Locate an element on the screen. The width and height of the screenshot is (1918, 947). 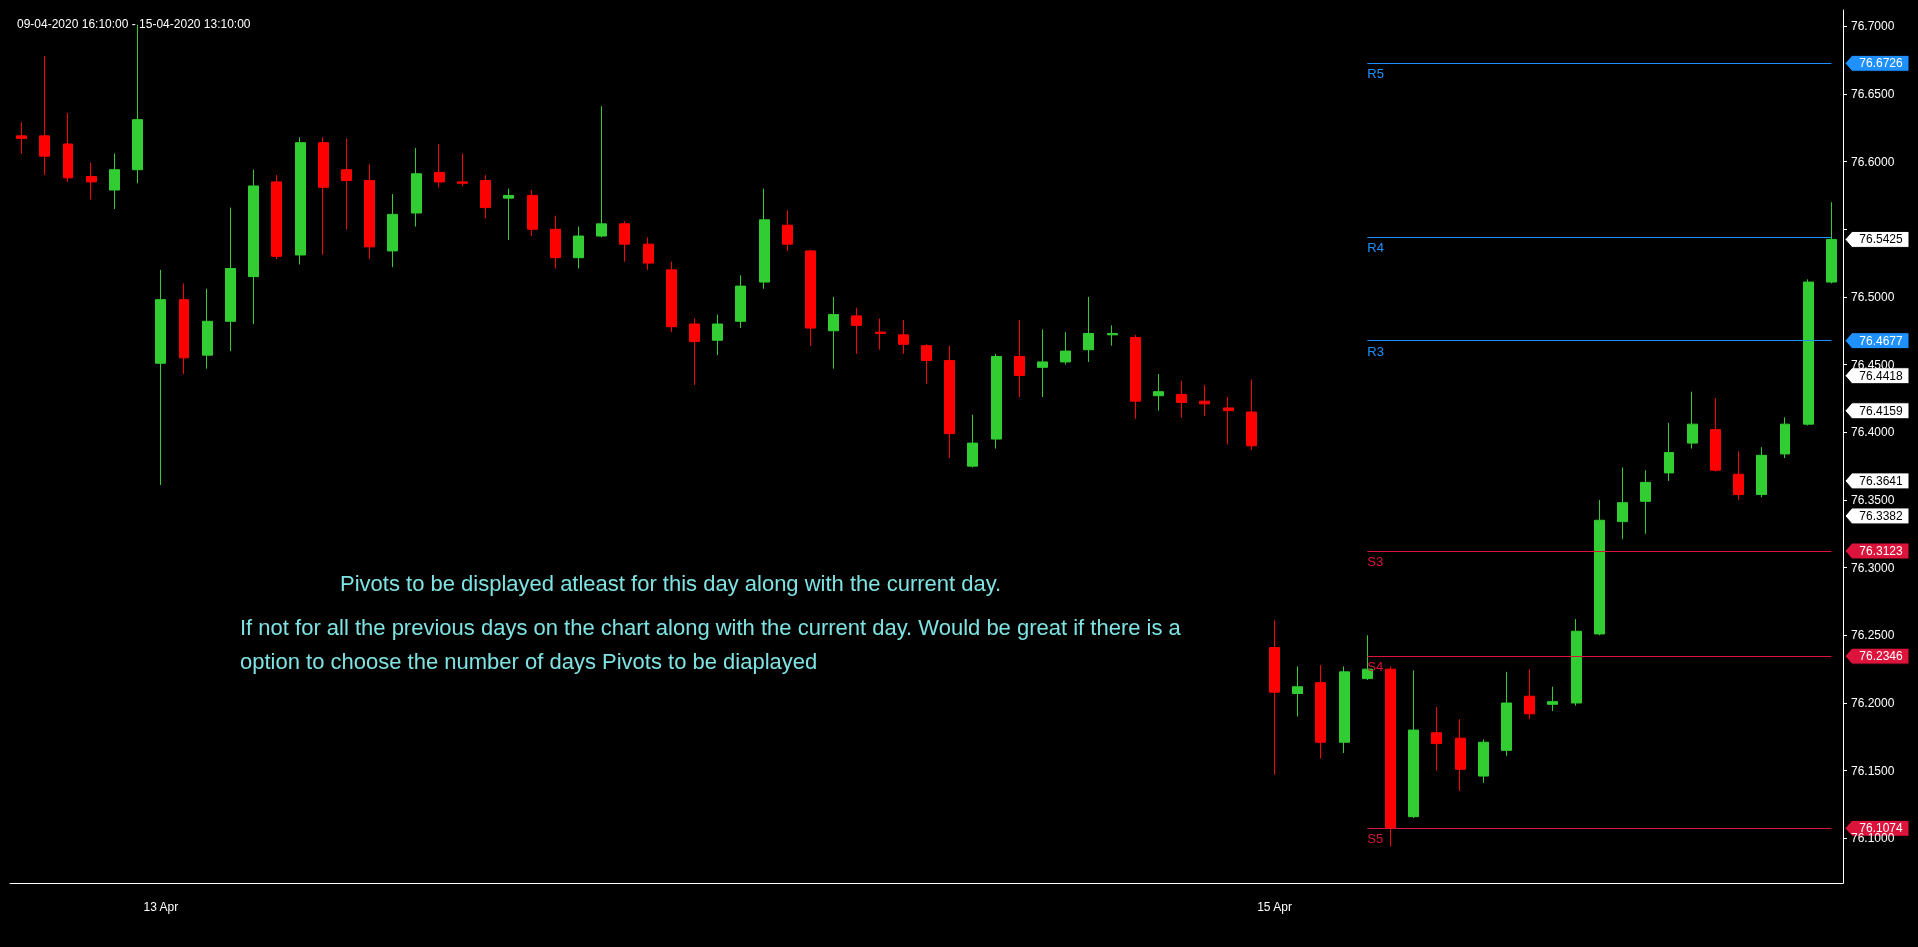
y-tick-label: 76.5000 is located at coordinates (1873, 296).